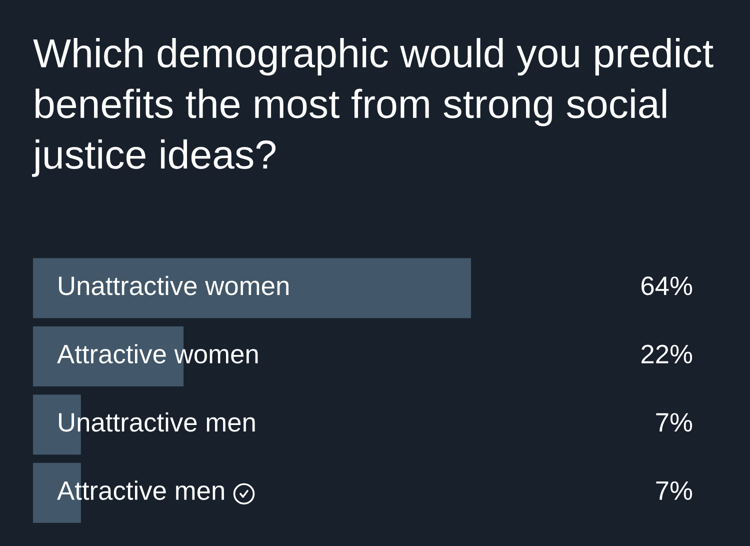 The height and width of the screenshot is (546, 750). What do you see at coordinates (157, 422) in the screenshot?
I see `y-tick-label: Unattractive men` at bounding box center [157, 422].